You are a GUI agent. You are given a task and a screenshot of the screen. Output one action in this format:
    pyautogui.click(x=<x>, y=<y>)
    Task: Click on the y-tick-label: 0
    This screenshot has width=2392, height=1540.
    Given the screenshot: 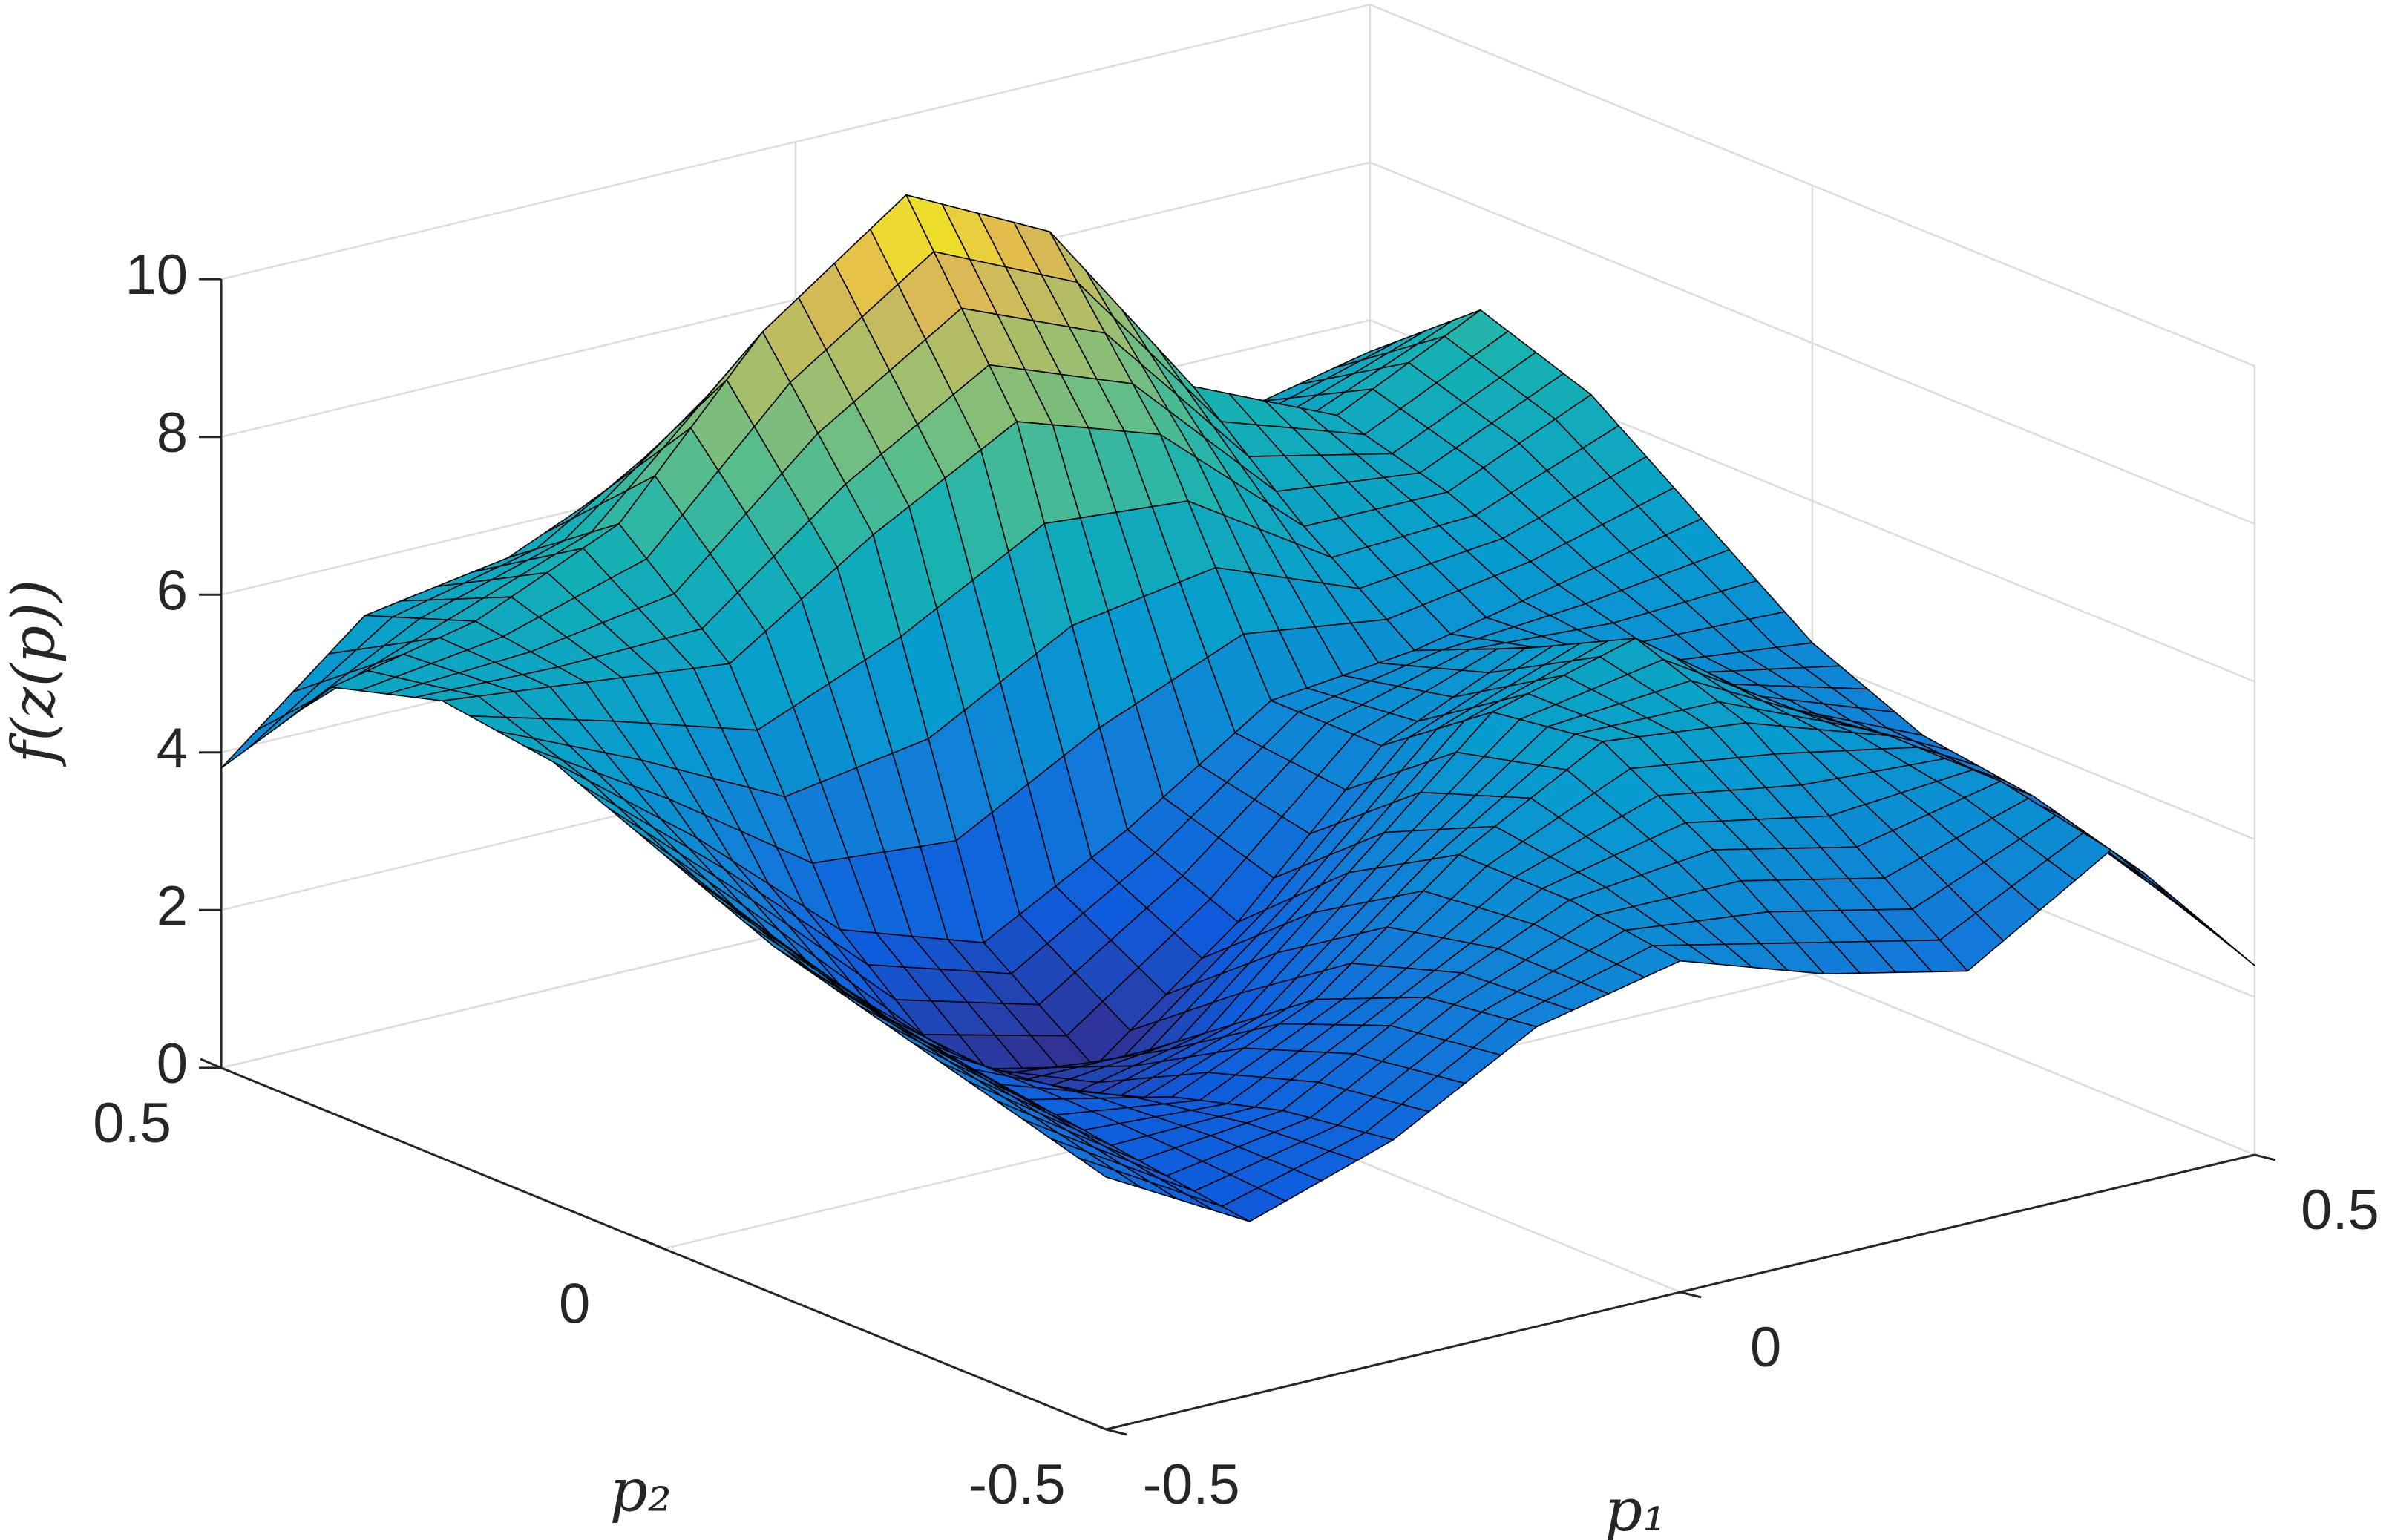 What is the action you would take?
    pyautogui.click(x=574, y=1303)
    